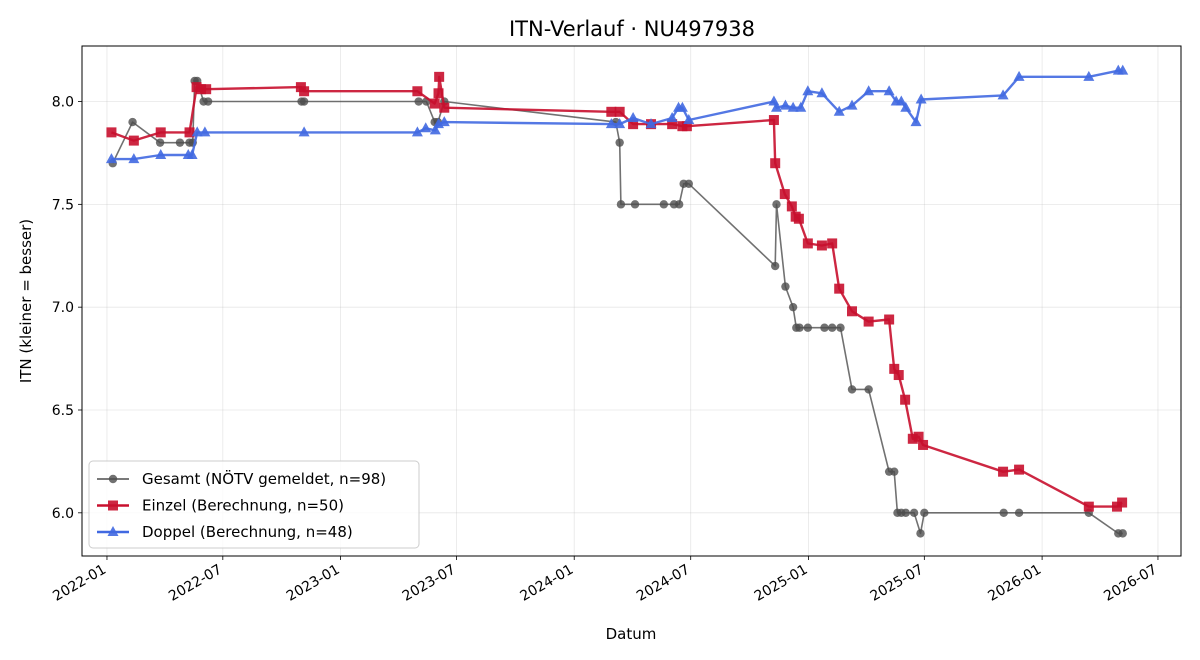  I want to click on legend-marker-doppel, so click(113, 531).